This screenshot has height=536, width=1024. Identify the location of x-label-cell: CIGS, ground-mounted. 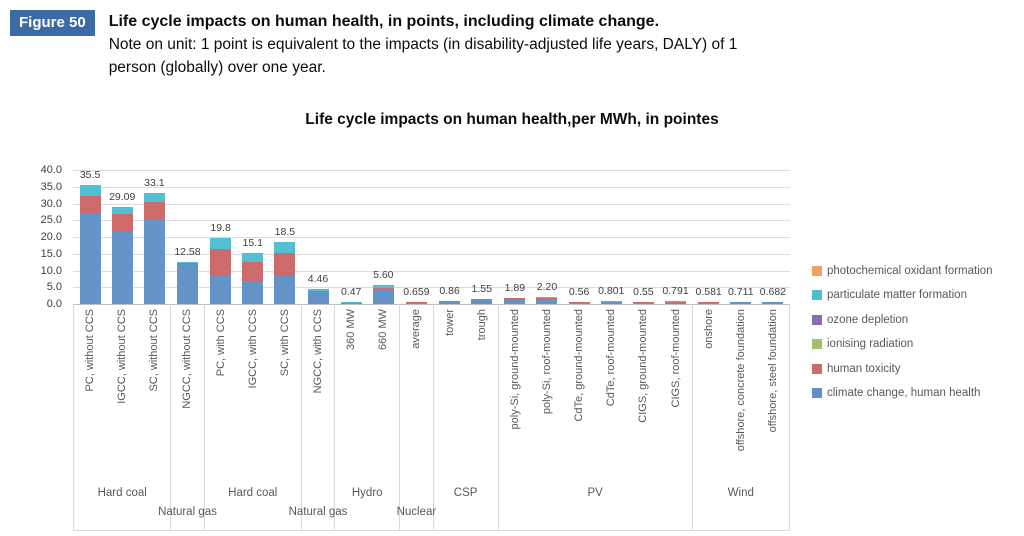
(643, 394).